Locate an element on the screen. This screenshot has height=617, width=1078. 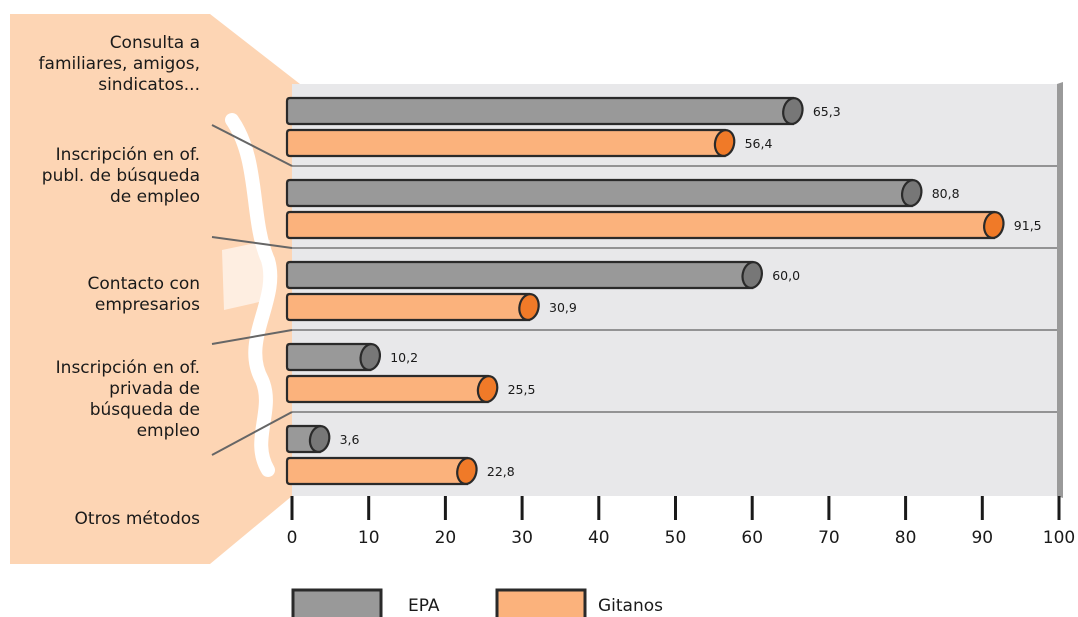
category-label: Otros métodos is located at coordinates (138, 519).